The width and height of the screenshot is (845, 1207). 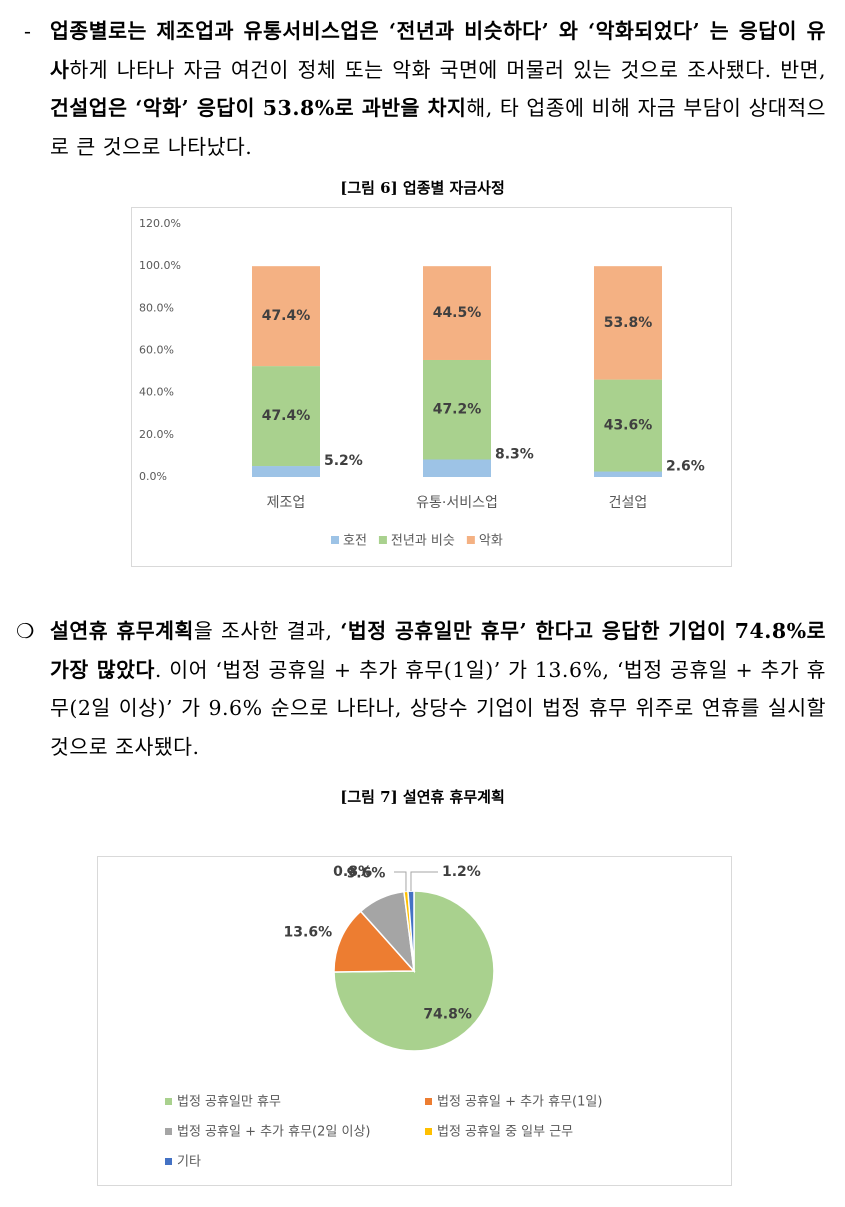 I want to click on data-label: 44.5%, so click(x=457, y=313).